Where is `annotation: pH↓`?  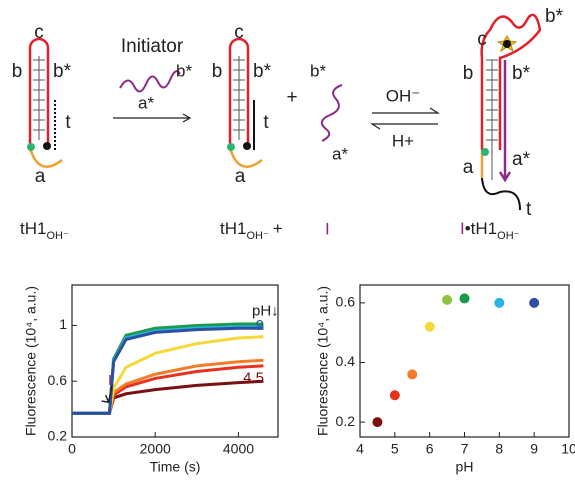 annotation: pH↓ is located at coordinates (265, 310).